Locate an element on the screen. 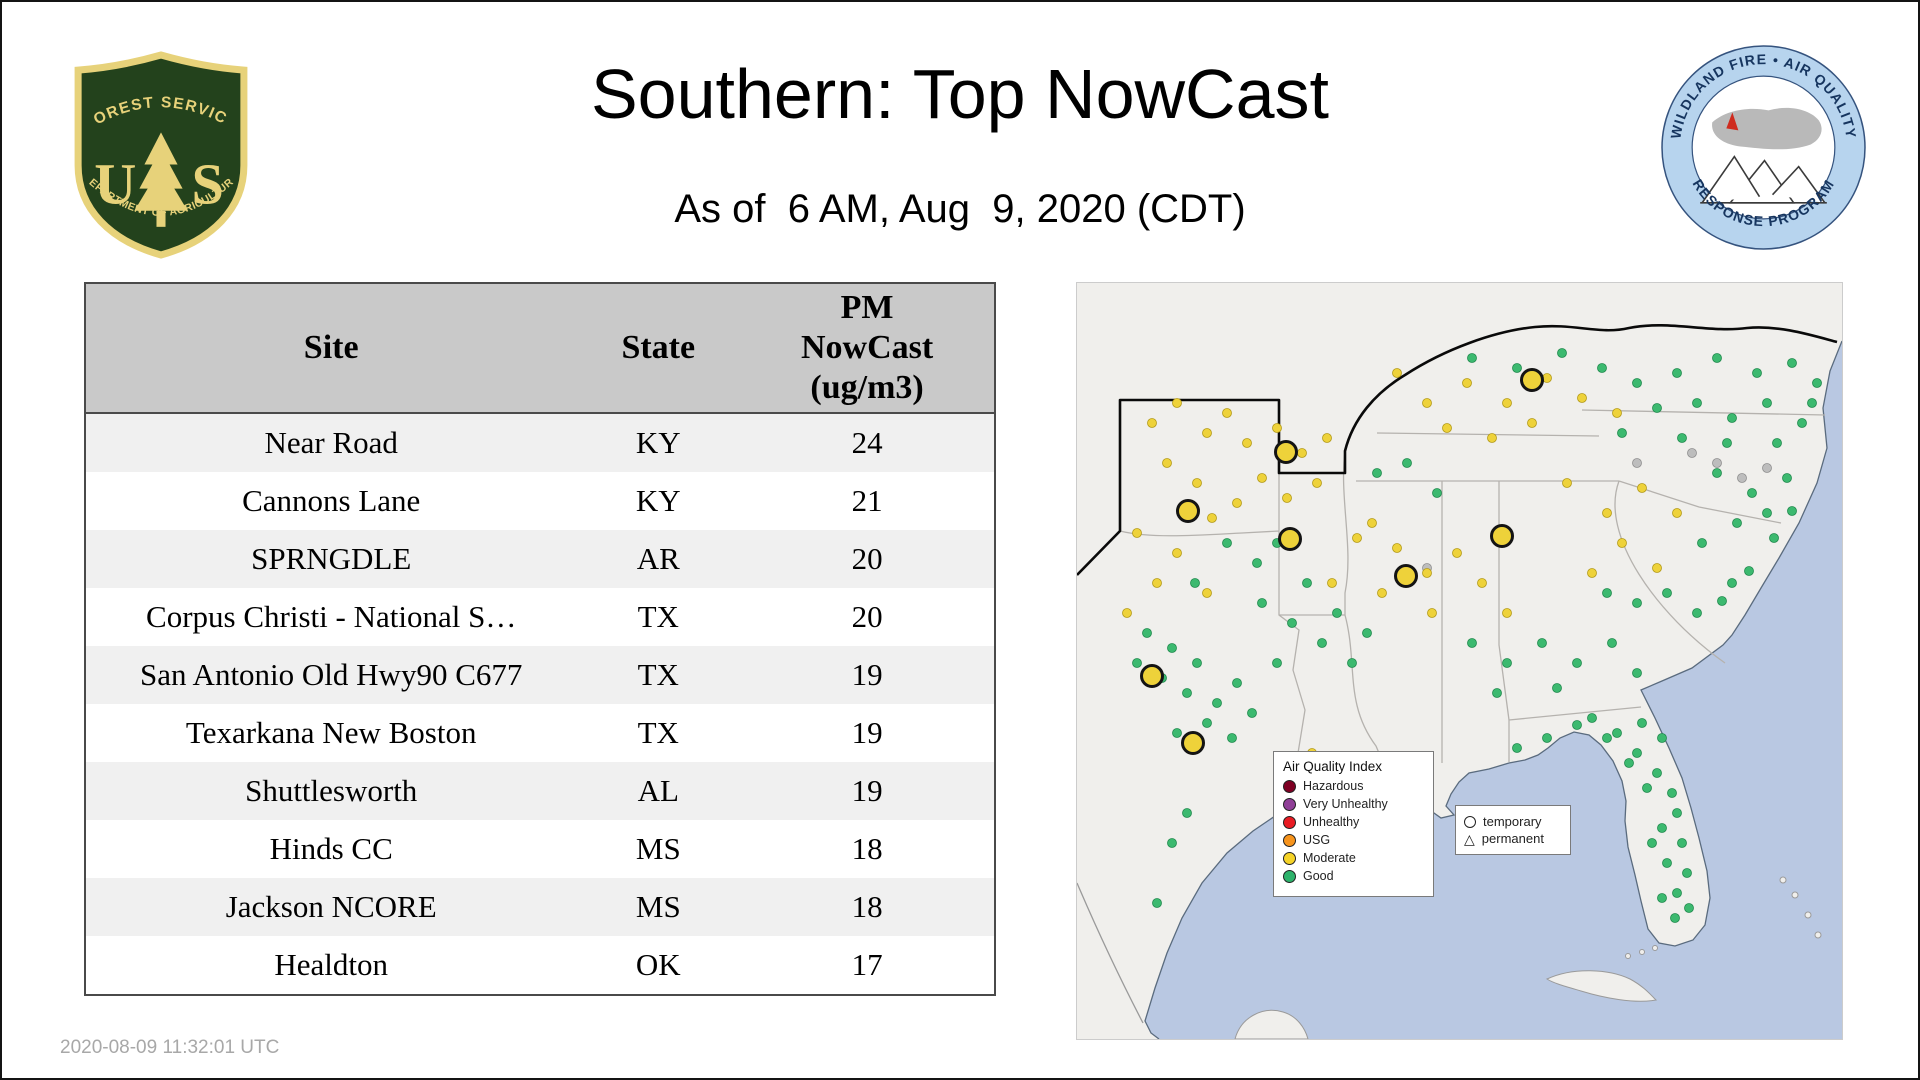 Image resolution: width=1920 pixels, height=1080 pixels. temporary-label: temporary is located at coordinates (1512, 821).